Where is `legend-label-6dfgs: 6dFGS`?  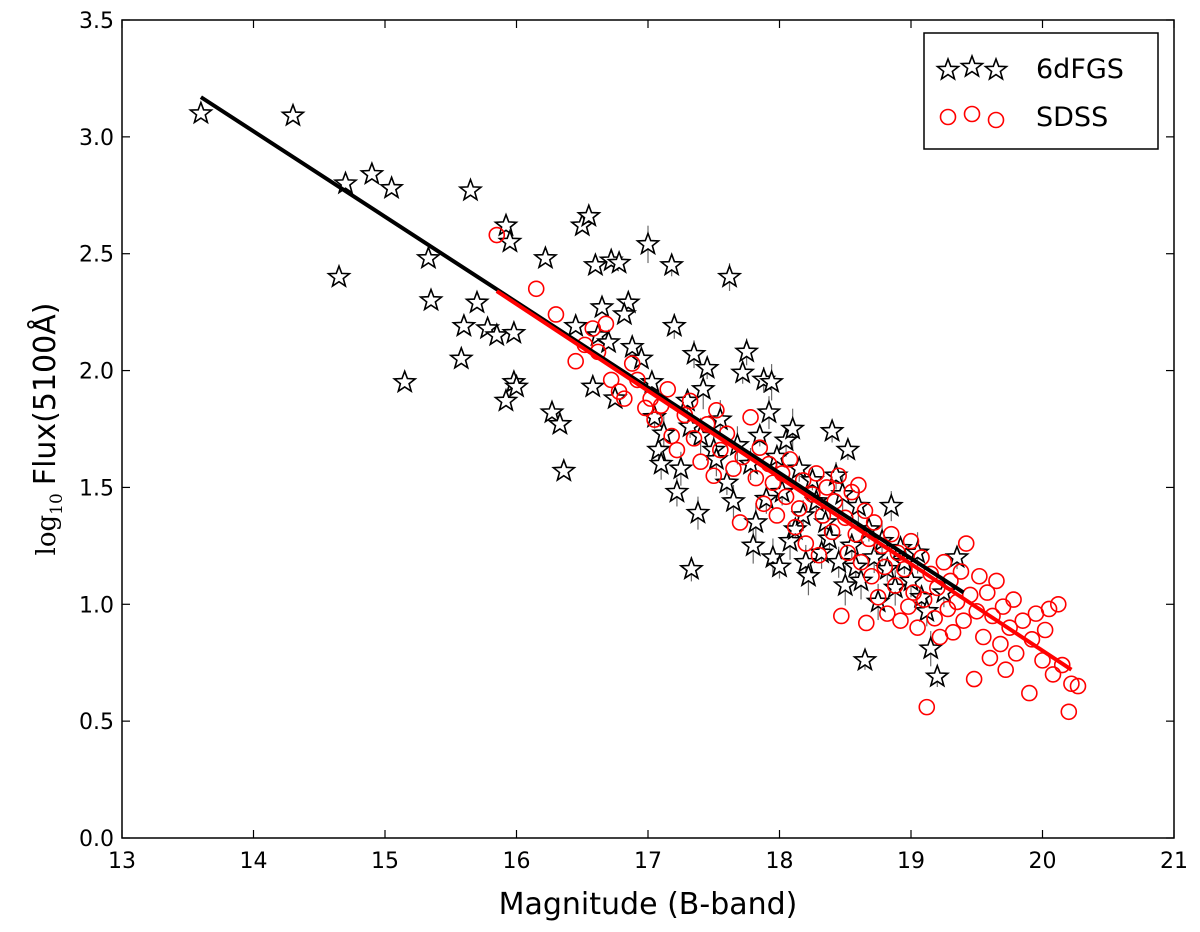 legend-label-6dfgs: 6dFGS is located at coordinates (1080, 69).